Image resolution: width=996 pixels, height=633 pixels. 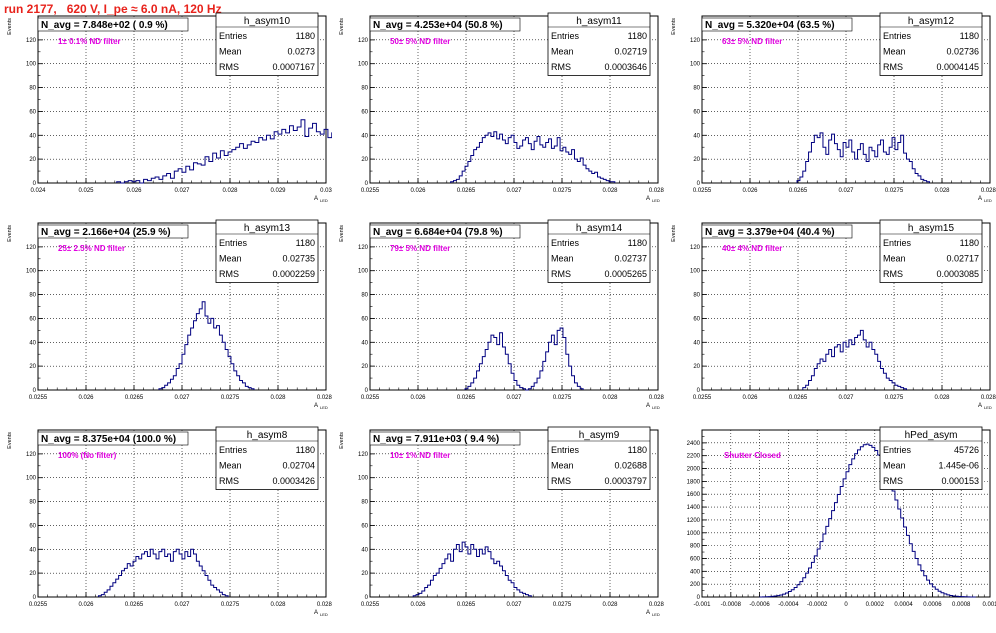 I want to click on histogram-name: h_asym14, so click(x=599, y=228).